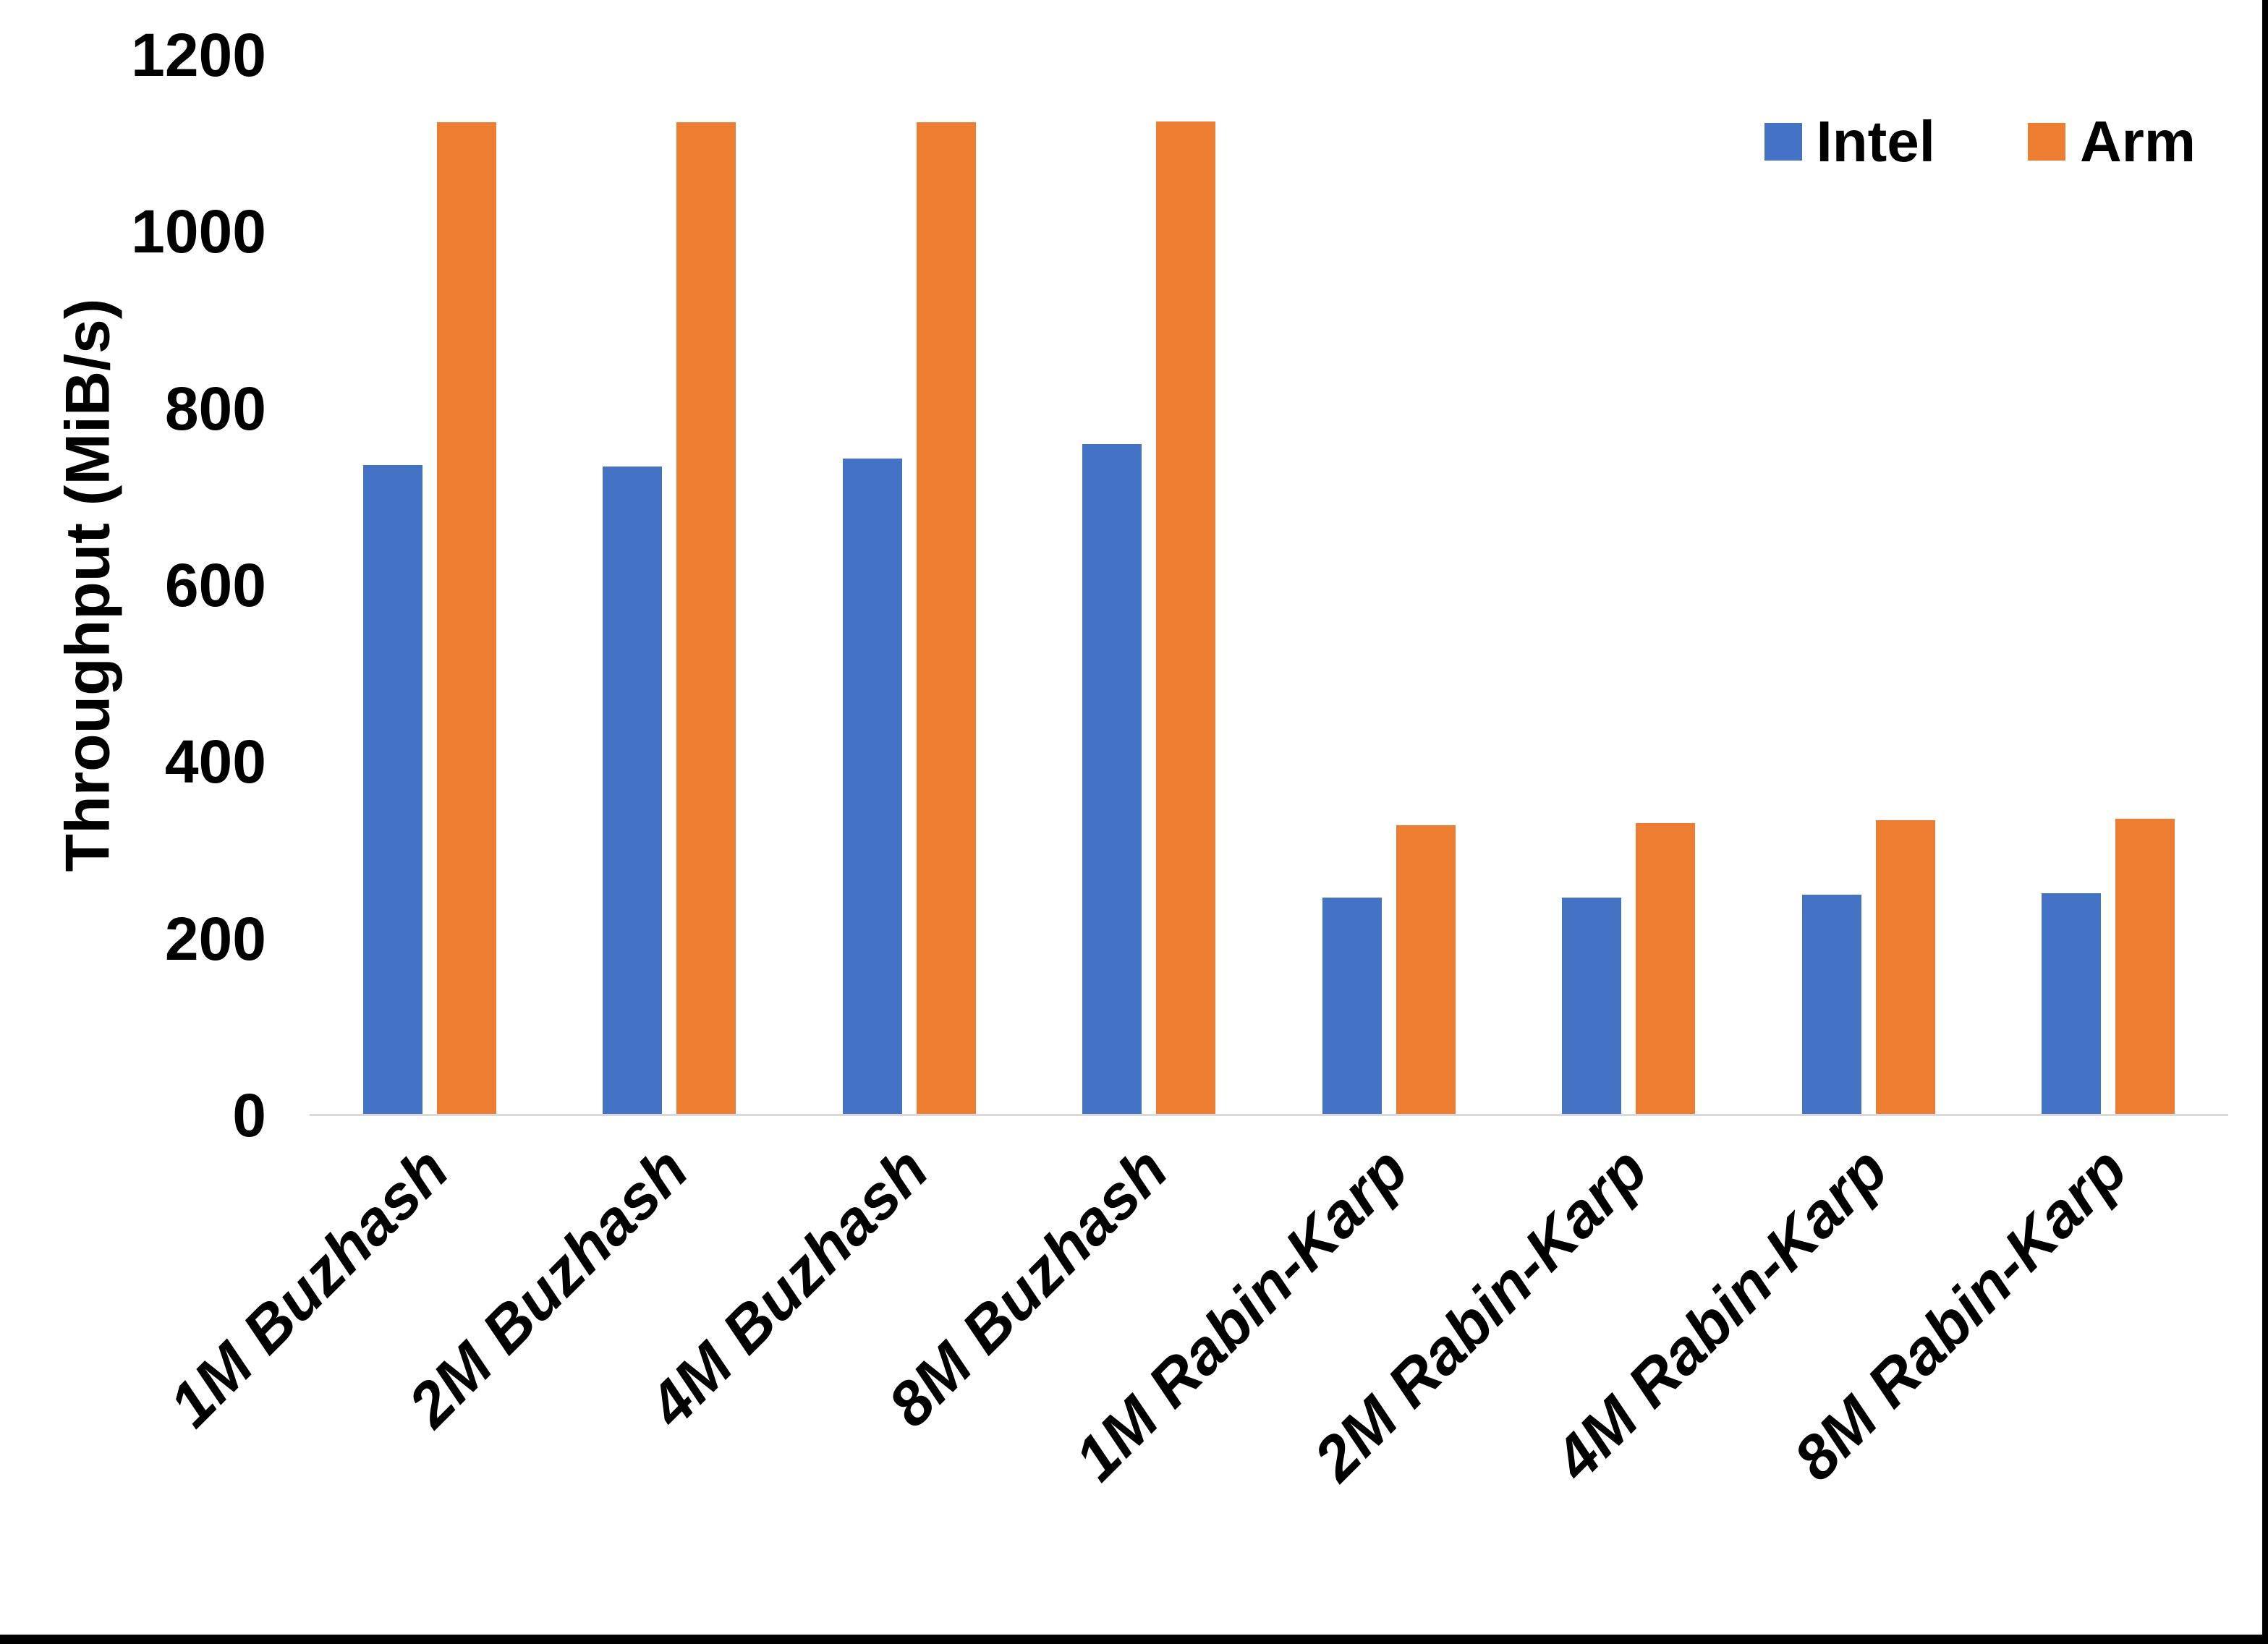 This screenshot has width=2268, height=1644. I want to click on legend: Intel Arm, so click(1980, 142).